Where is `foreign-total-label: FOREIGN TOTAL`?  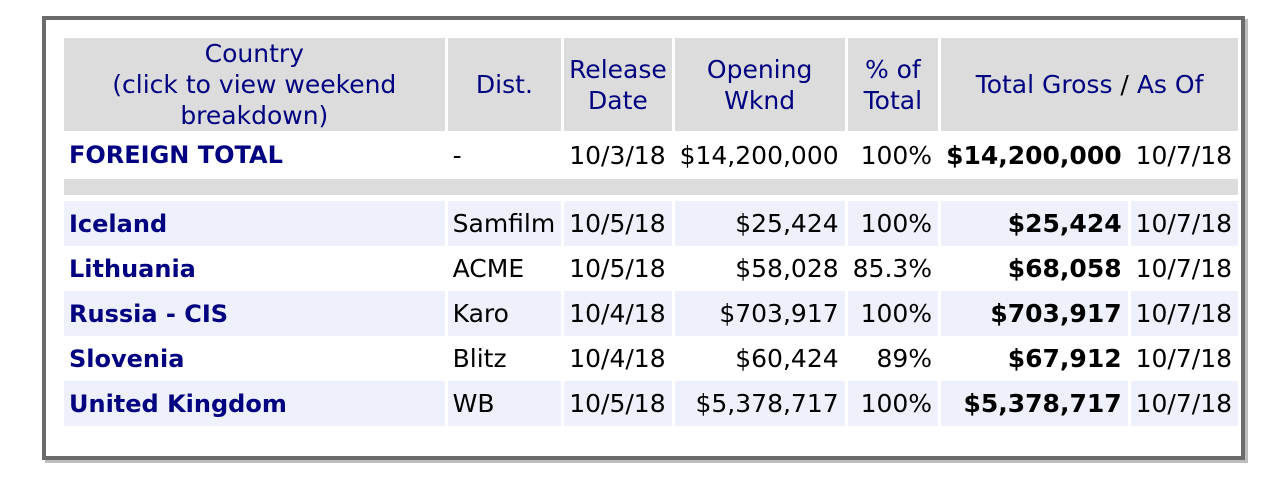 foreign-total-label: FOREIGN TOTAL is located at coordinates (176, 155).